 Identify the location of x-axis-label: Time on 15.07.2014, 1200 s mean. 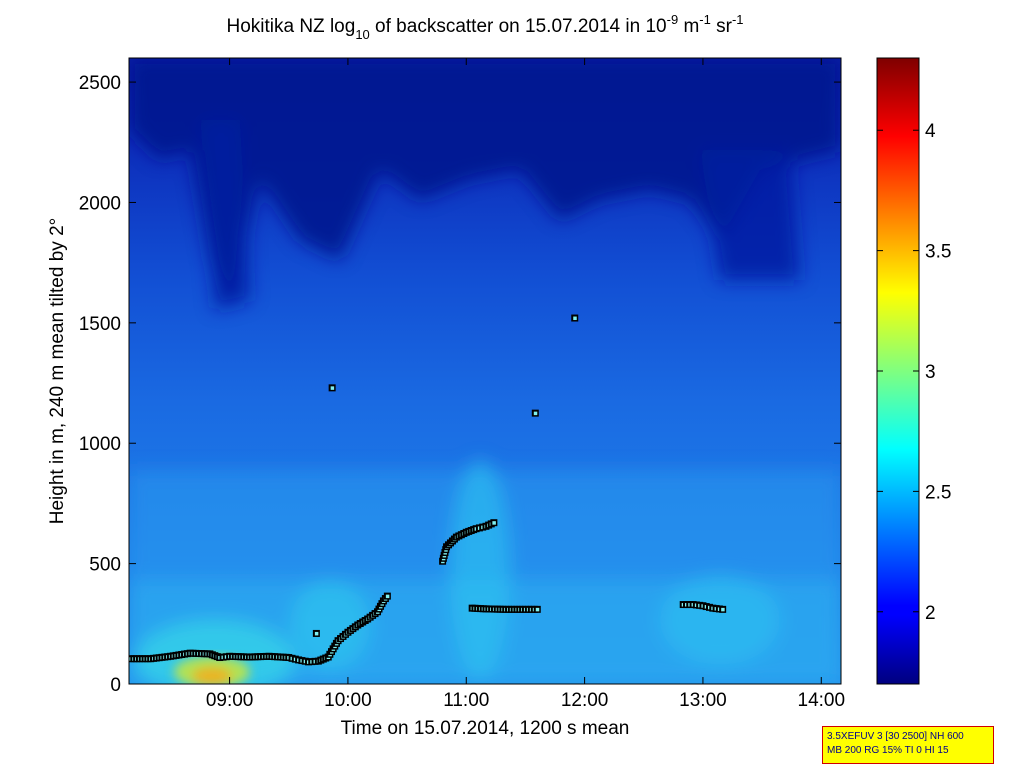
(485, 728).